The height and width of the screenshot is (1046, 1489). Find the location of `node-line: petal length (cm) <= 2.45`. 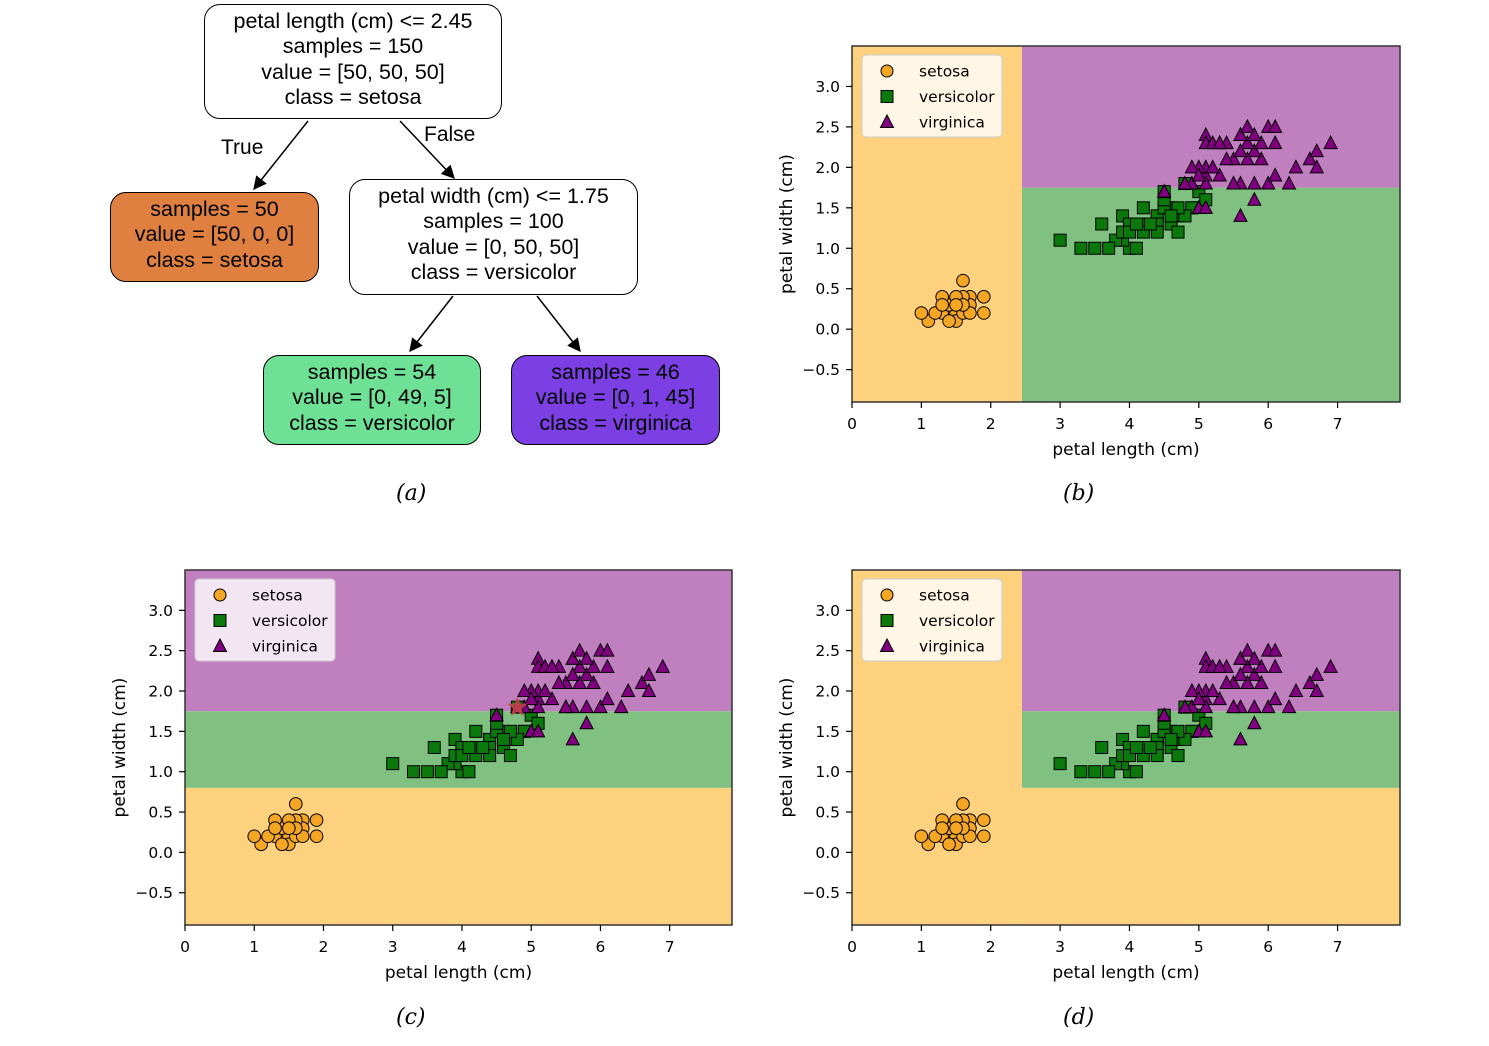

node-line: petal length (cm) <= 2.45 is located at coordinates (353, 21).